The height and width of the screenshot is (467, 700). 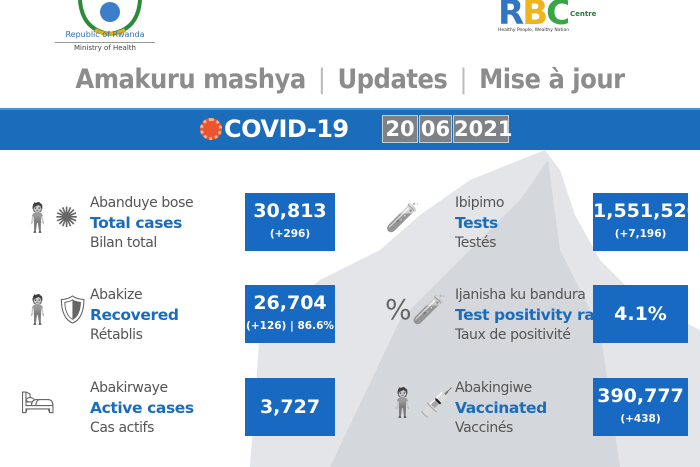 I want to click on stat-value: 1,551,520, so click(x=646, y=211).